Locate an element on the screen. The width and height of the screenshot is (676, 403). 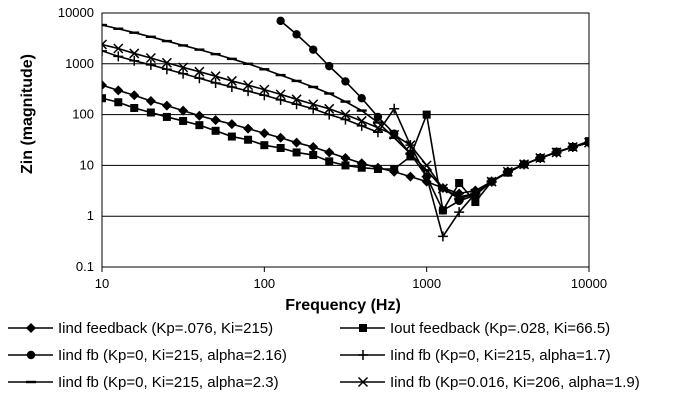
legend-label: Iind feedback (Kp=.076, Ki=215) is located at coordinates (165, 328).